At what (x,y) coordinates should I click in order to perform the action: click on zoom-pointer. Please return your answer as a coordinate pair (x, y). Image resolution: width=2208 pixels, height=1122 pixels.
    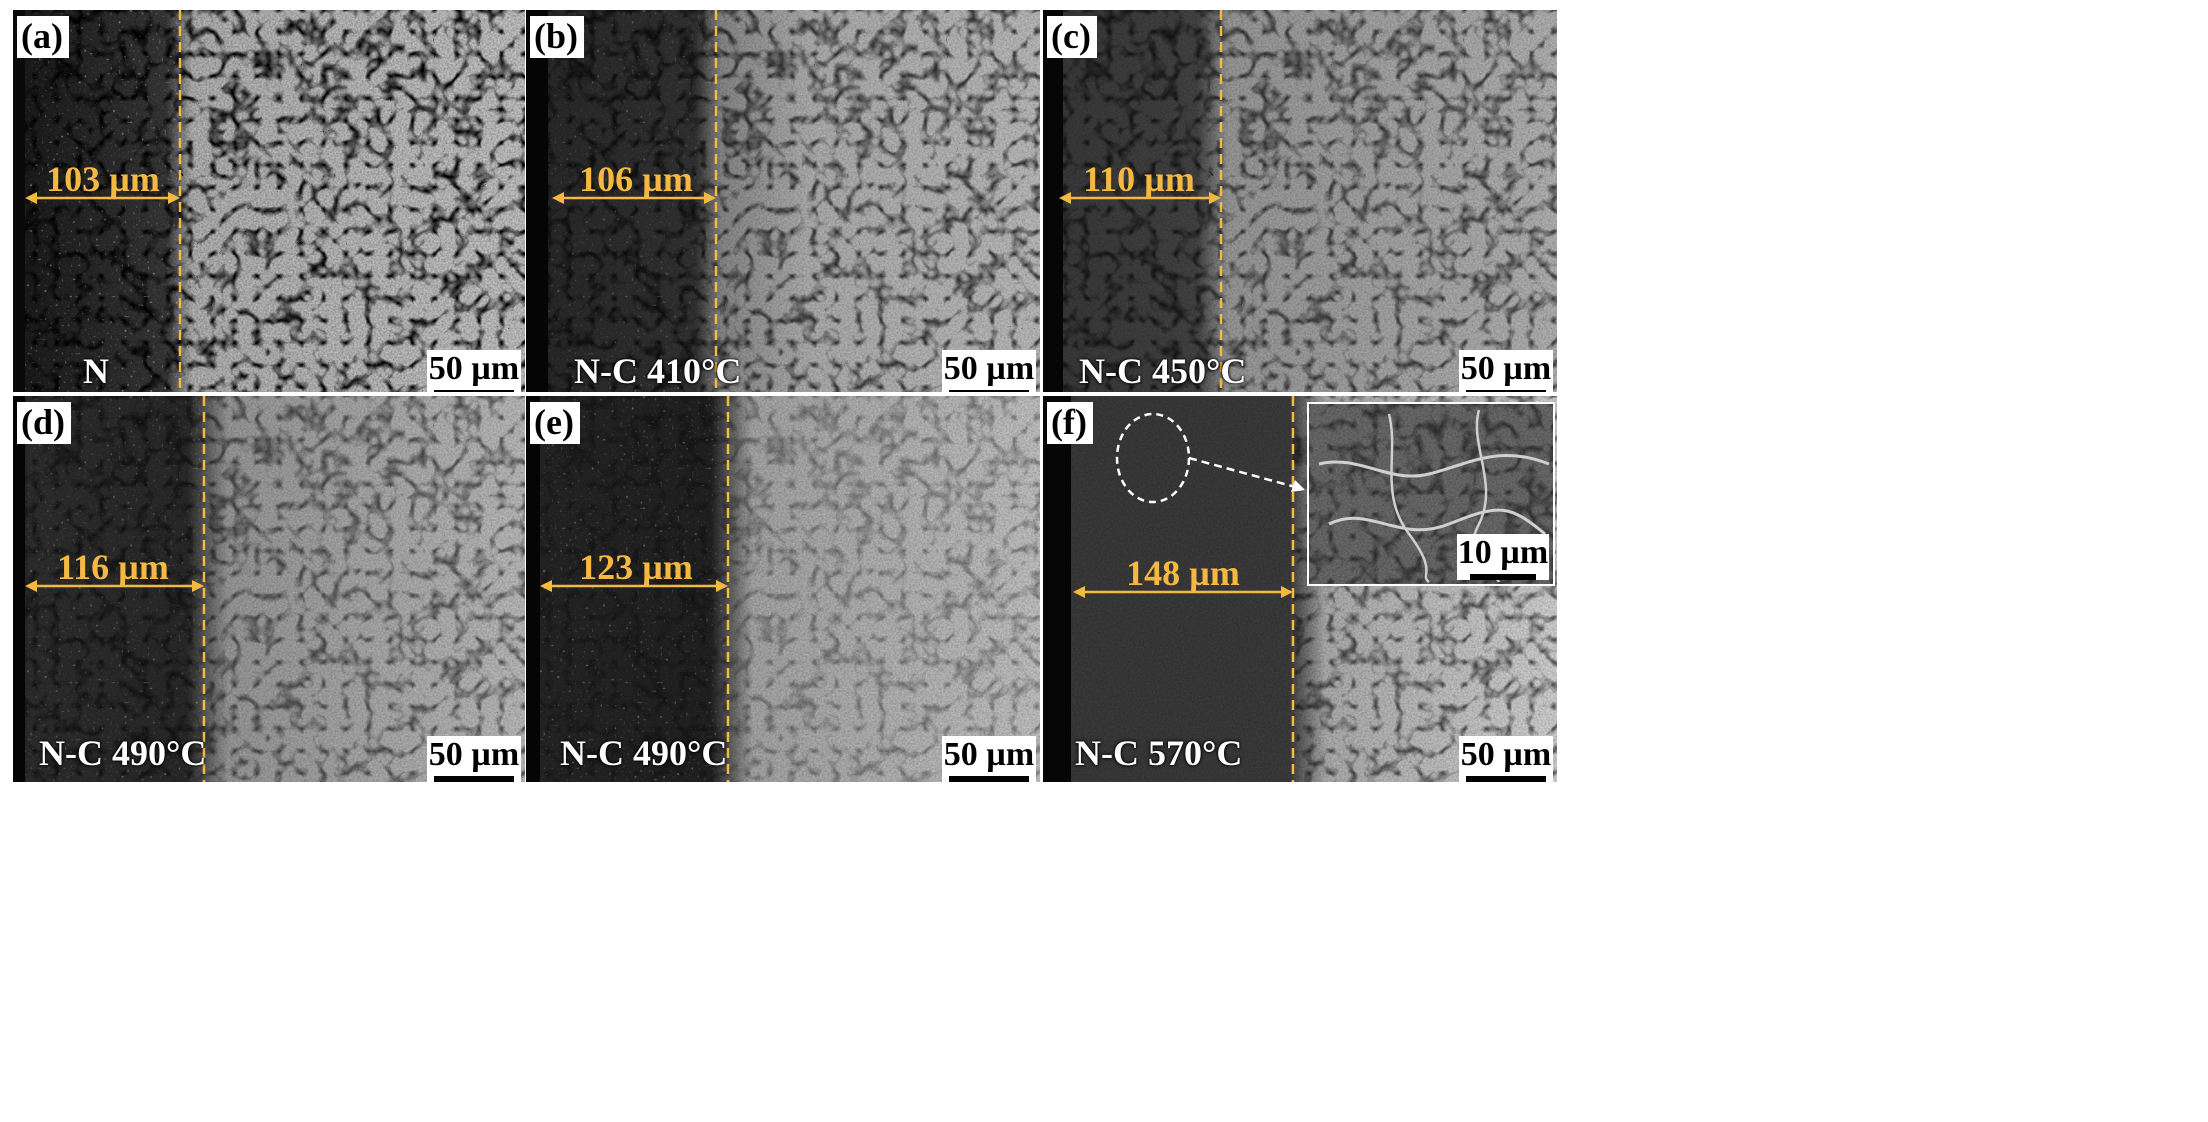
    Looking at the image, I should click on (1244, 473).